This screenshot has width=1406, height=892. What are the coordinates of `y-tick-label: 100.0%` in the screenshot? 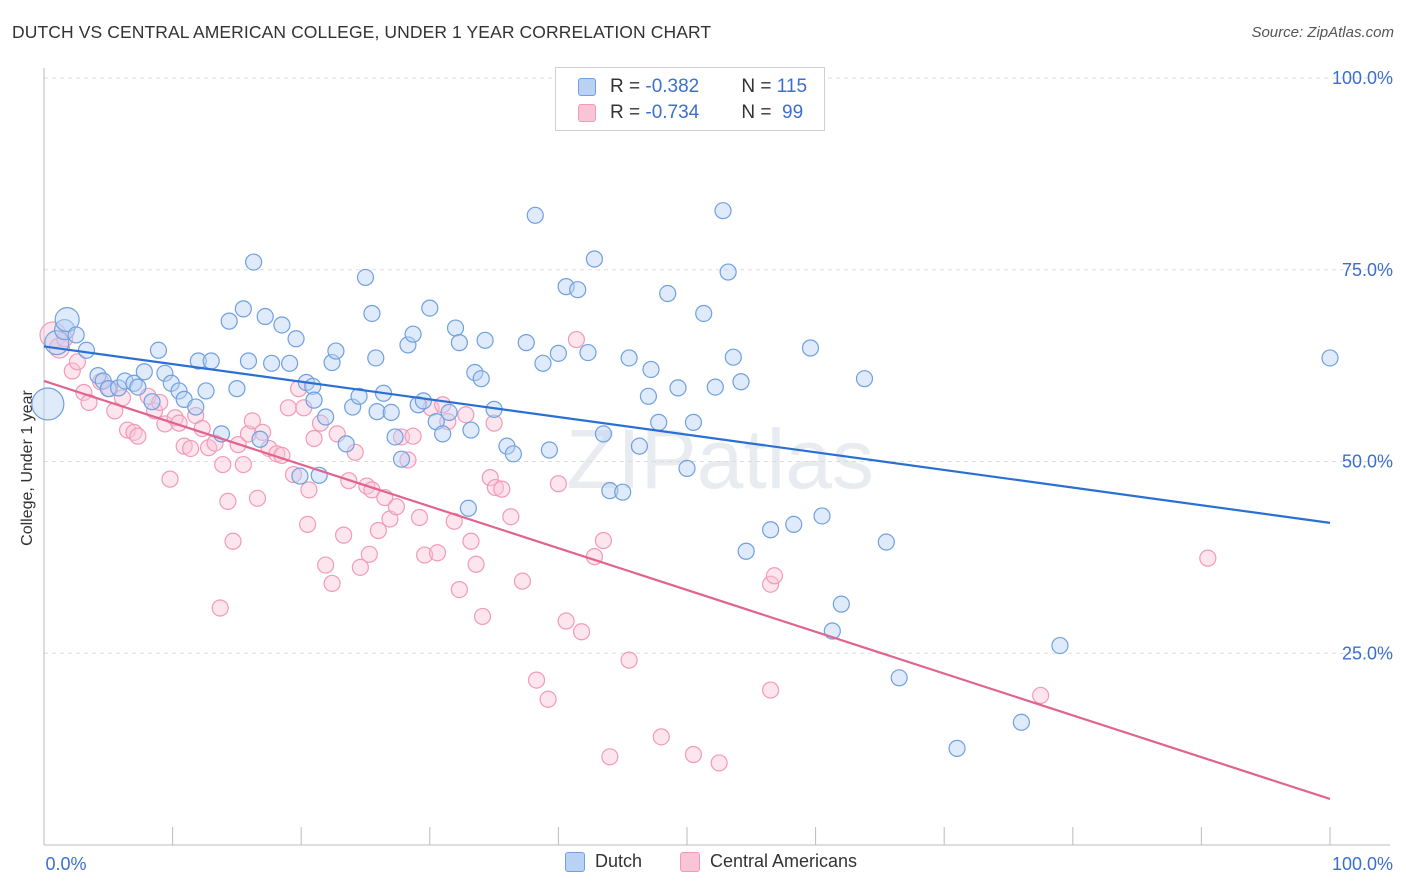 It's located at (1362, 78).